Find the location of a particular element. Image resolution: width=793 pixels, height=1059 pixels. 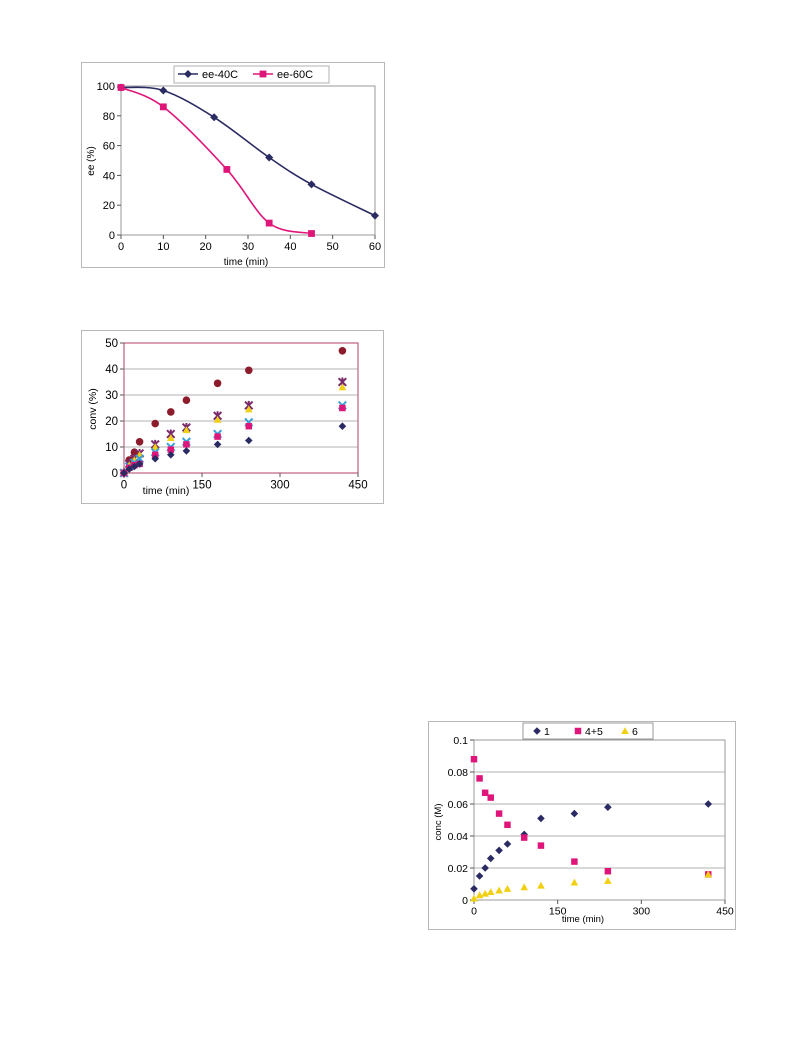

x-tick-label: 300 is located at coordinates (279, 486).